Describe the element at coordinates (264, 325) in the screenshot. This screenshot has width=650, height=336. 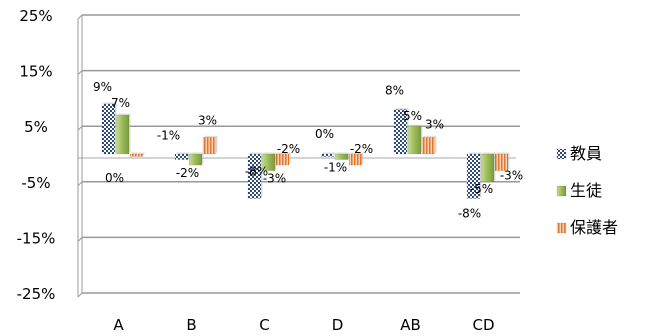
I see `x-category-label: C` at that location.